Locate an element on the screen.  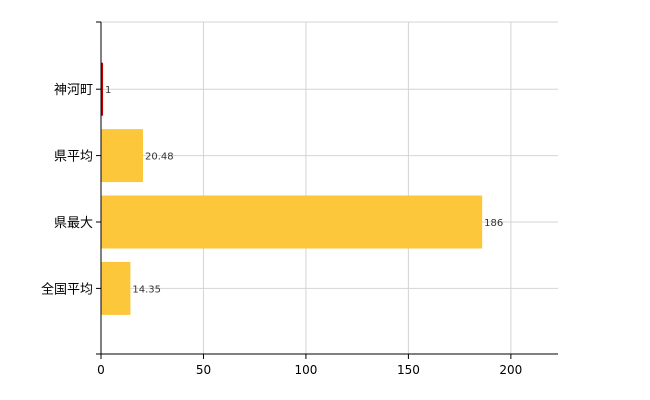
category-label-0: 神河町 is located at coordinates (73, 90).